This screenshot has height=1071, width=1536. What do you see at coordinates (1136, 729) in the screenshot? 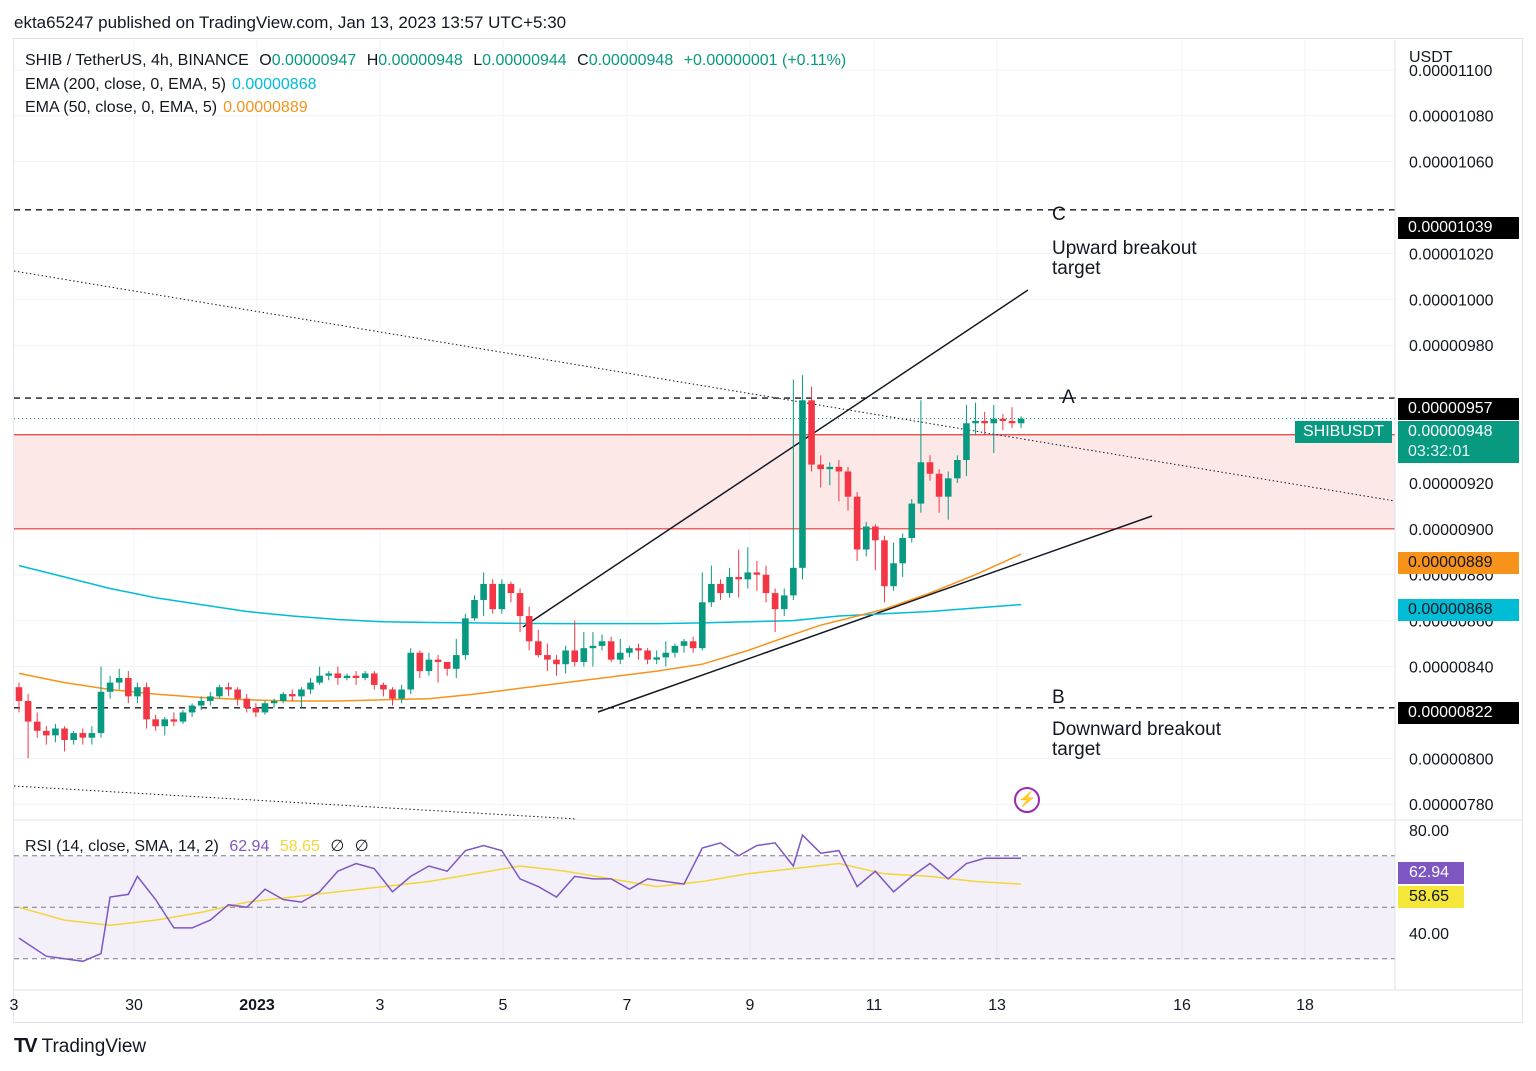
I see `annotation-b-line1: Downward breakout` at bounding box center [1136, 729].